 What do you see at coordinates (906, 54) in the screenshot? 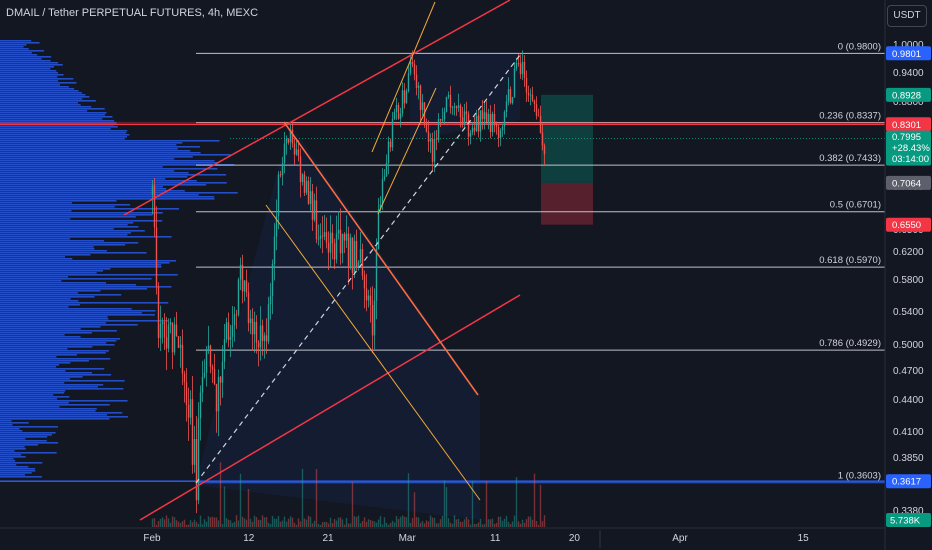
I see `price-badge-text: 0.9801` at bounding box center [906, 54].